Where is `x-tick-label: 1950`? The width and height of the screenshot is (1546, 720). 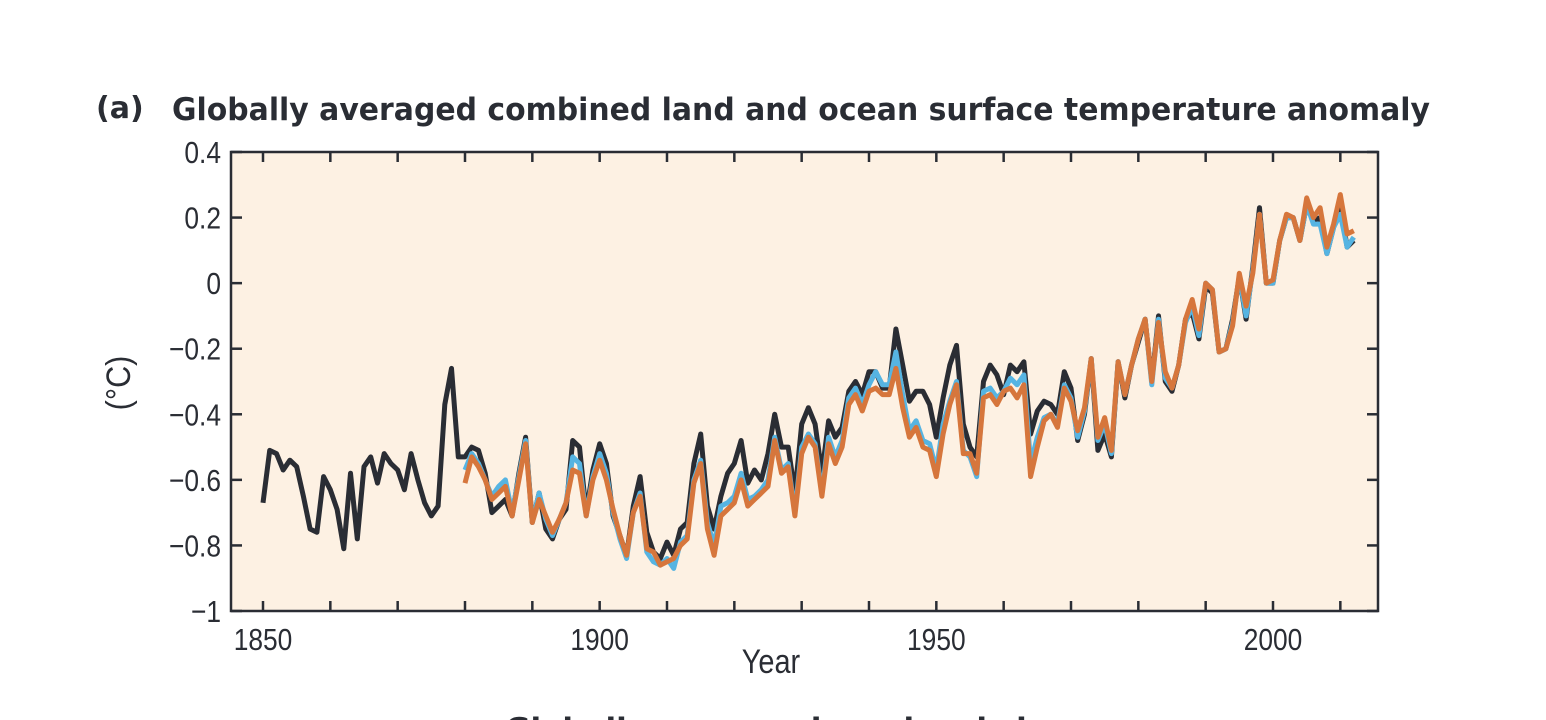
x-tick-label: 1950 is located at coordinates (936, 640).